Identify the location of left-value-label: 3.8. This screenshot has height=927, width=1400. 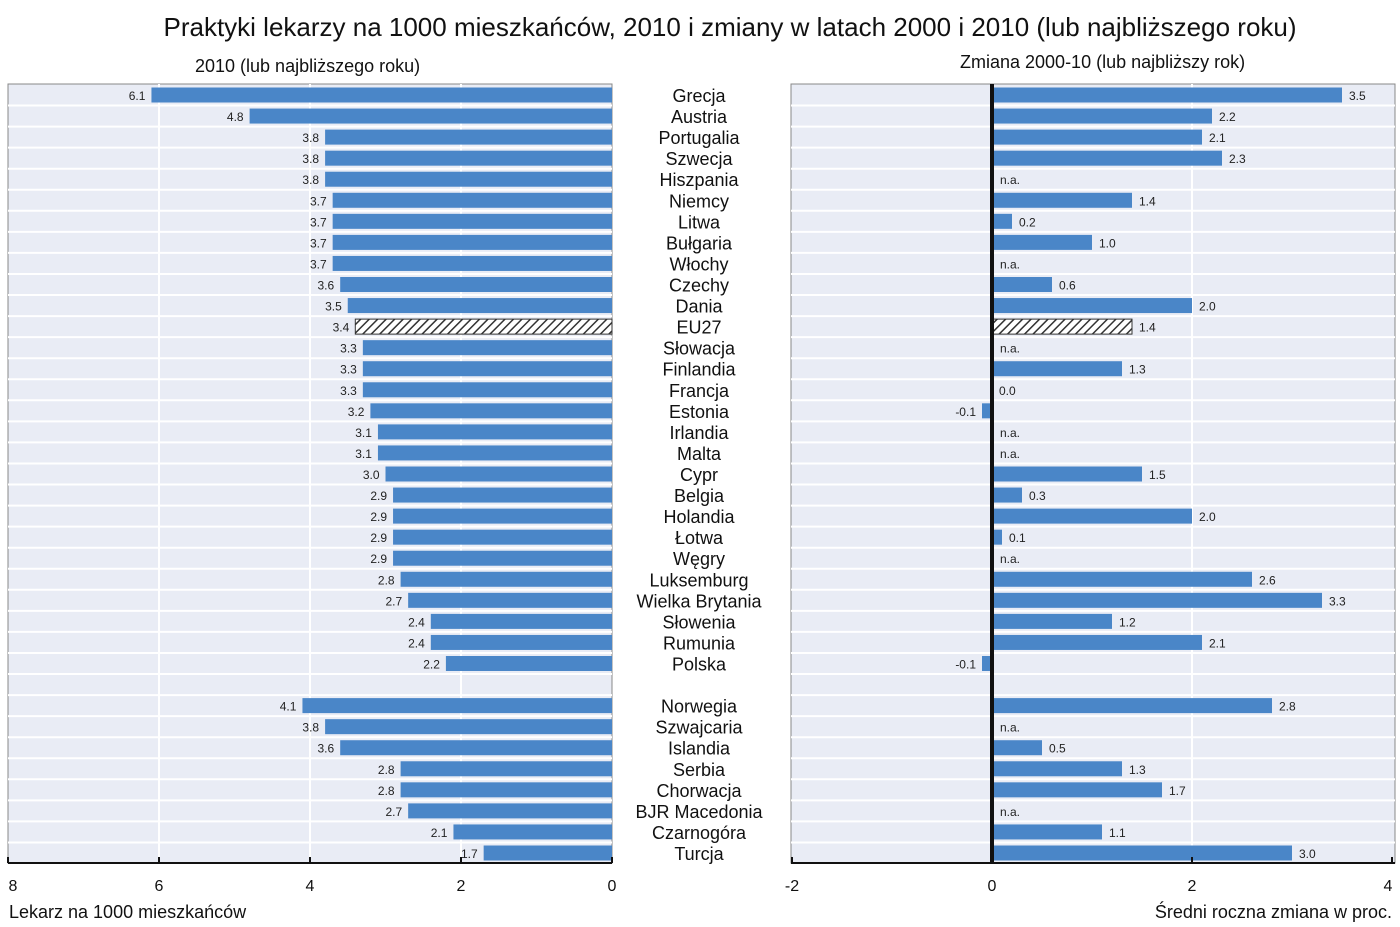
(310, 138).